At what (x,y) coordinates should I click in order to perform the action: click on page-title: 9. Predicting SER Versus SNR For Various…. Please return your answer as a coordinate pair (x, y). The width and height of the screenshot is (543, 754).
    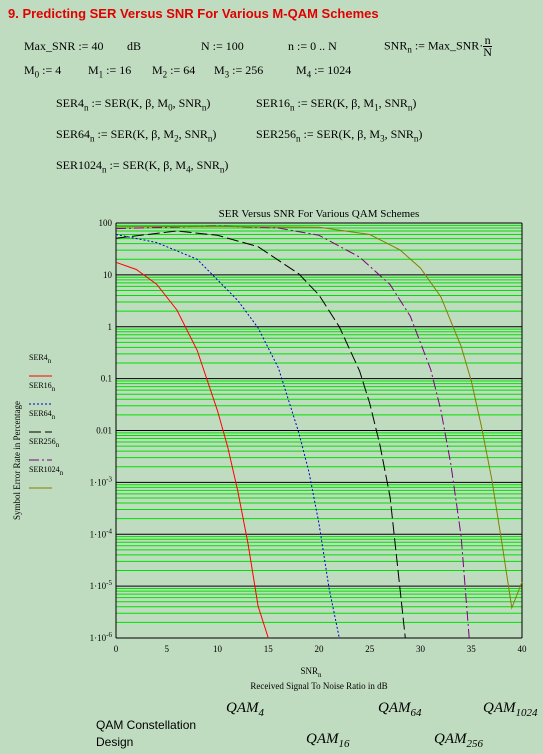
    Looking at the image, I should click on (193, 13).